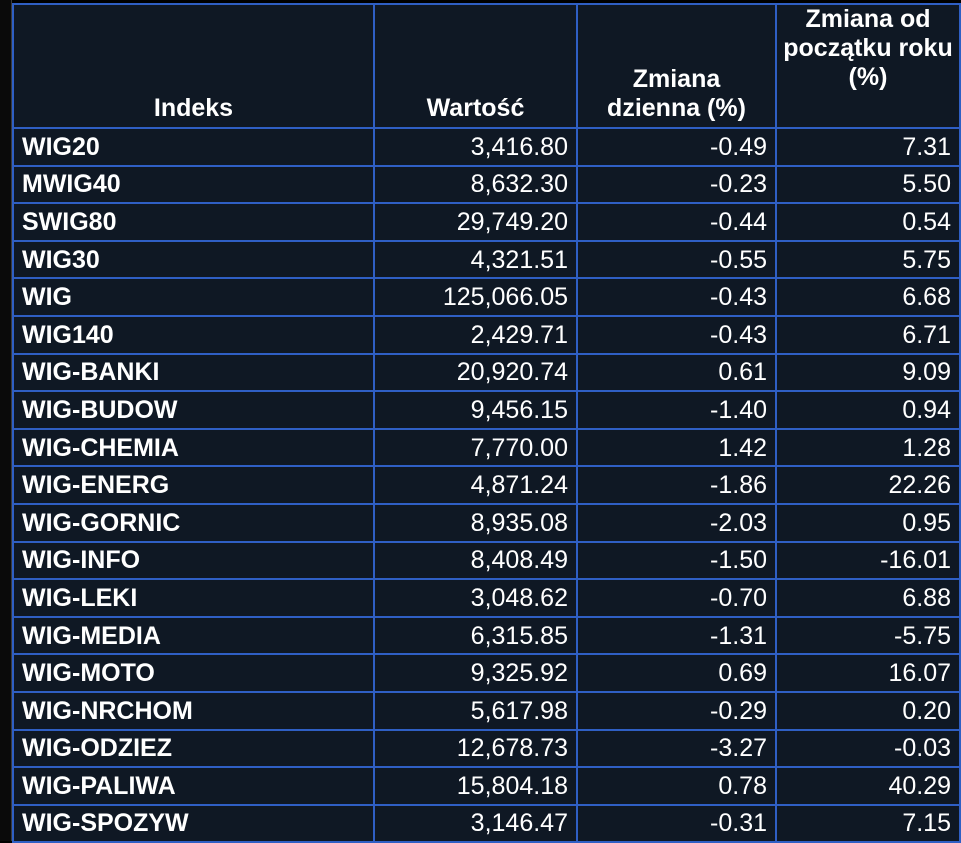 This screenshot has height=843, width=961. I want to click on index-value-cell: 8,935.08, so click(475, 522).